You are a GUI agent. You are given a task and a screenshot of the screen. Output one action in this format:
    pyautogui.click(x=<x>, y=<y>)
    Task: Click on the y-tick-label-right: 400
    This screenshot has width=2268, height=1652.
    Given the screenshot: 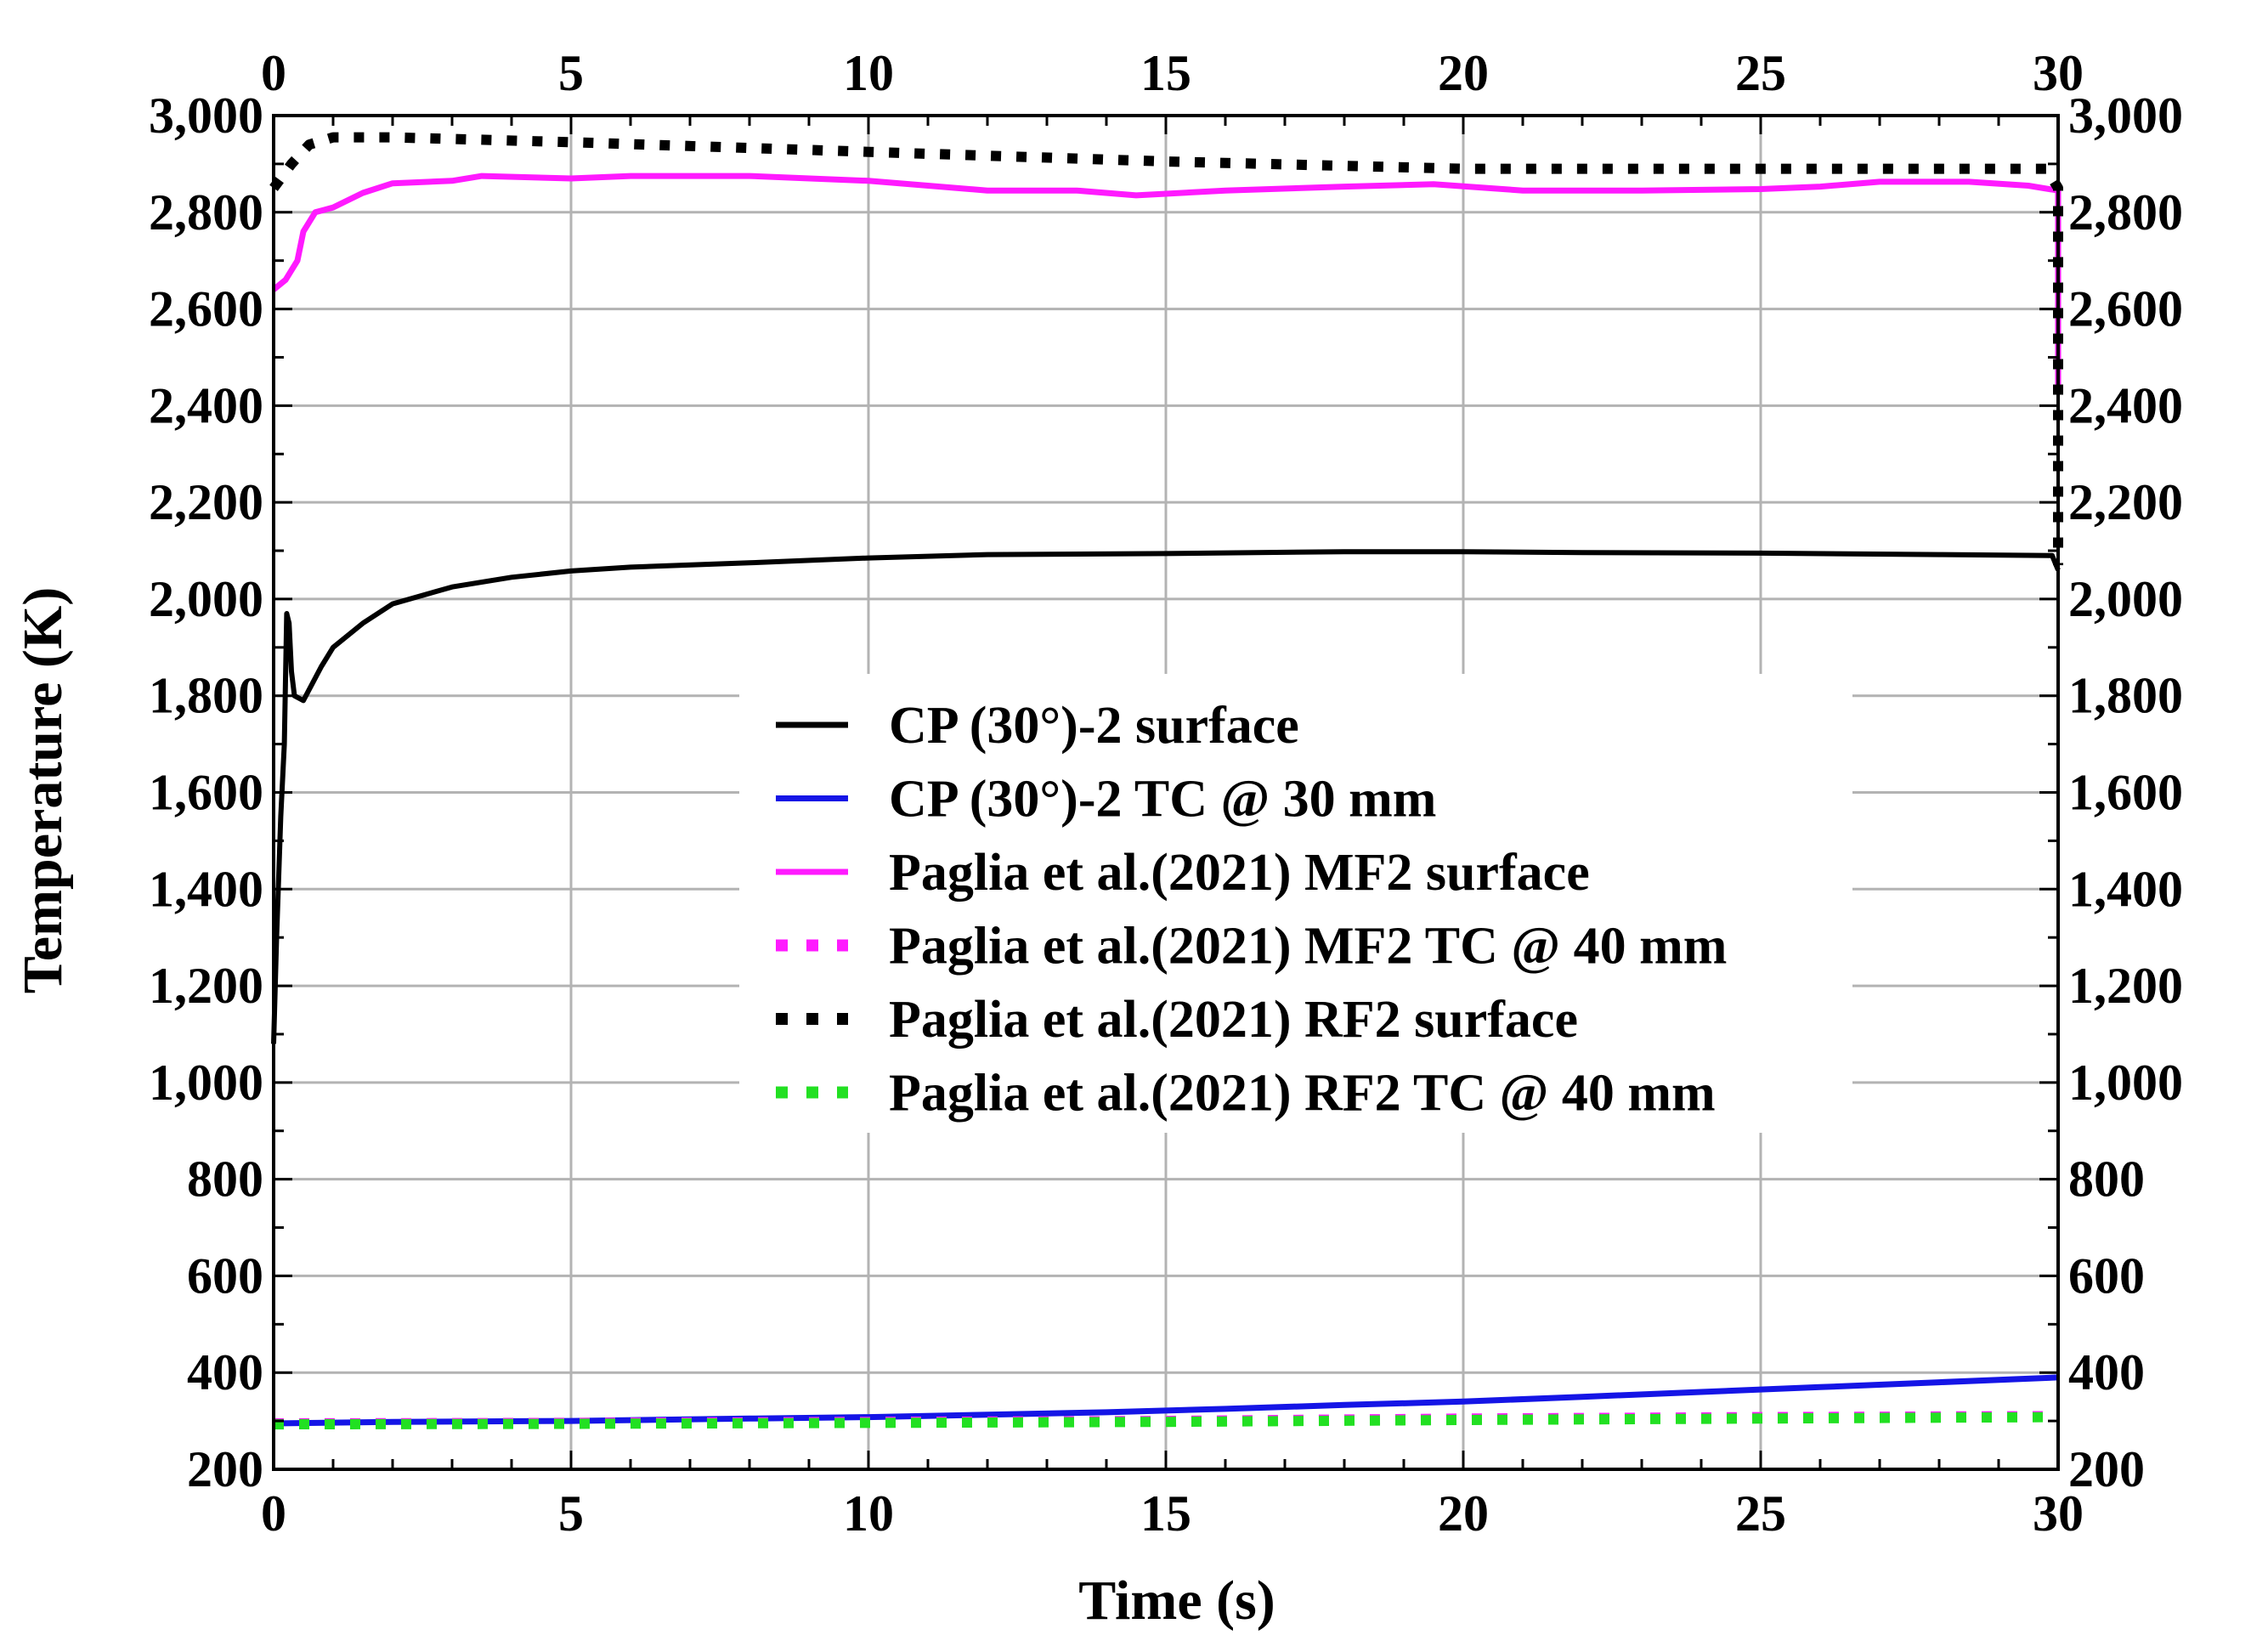 What is the action you would take?
    pyautogui.click(x=2106, y=1372)
    